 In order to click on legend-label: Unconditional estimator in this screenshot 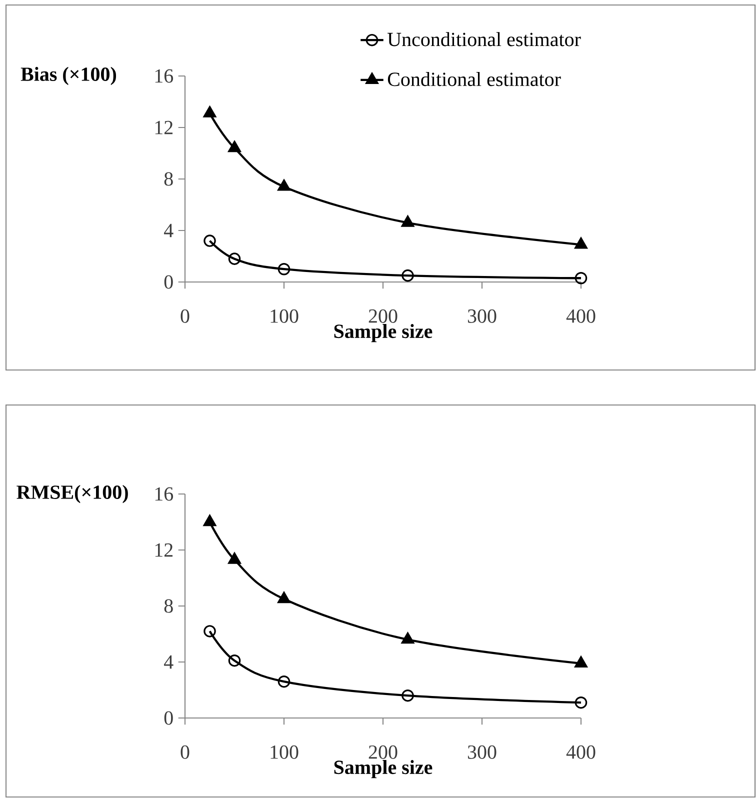, I will do `click(484, 39)`.